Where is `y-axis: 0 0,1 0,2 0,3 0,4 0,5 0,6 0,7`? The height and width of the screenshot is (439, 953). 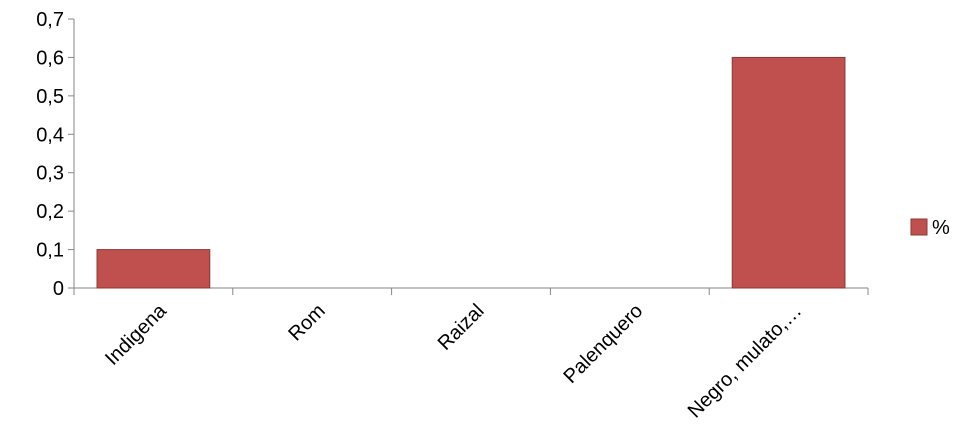
y-axis: 0 0,1 0,2 0,3 0,4 0,5 0,6 0,7 is located at coordinates (55, 154).